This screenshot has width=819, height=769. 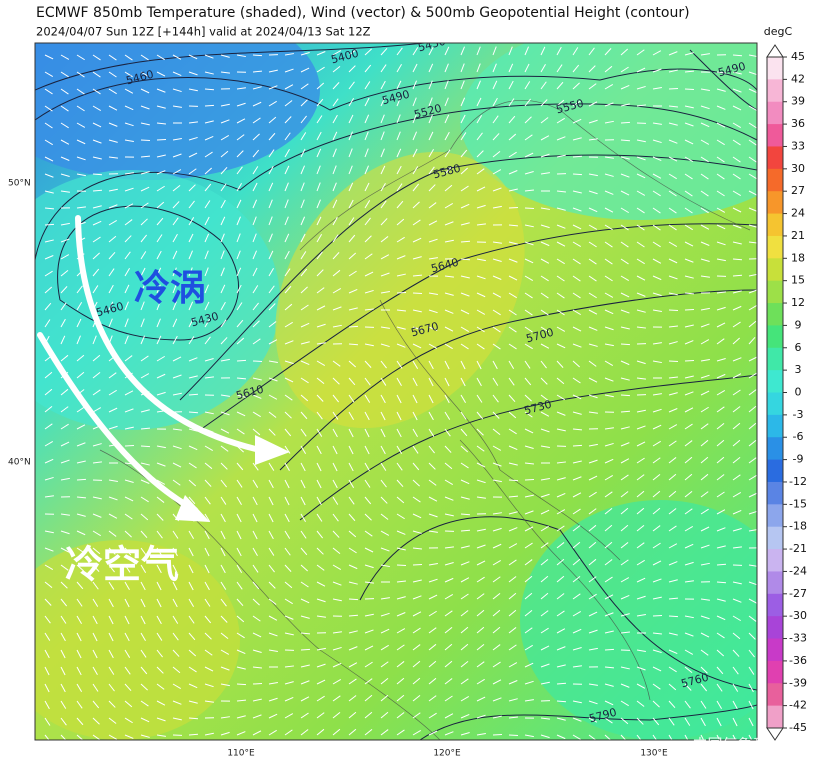 I want to click on colorbar-tick-label: 21, so click(x=798, y=235).